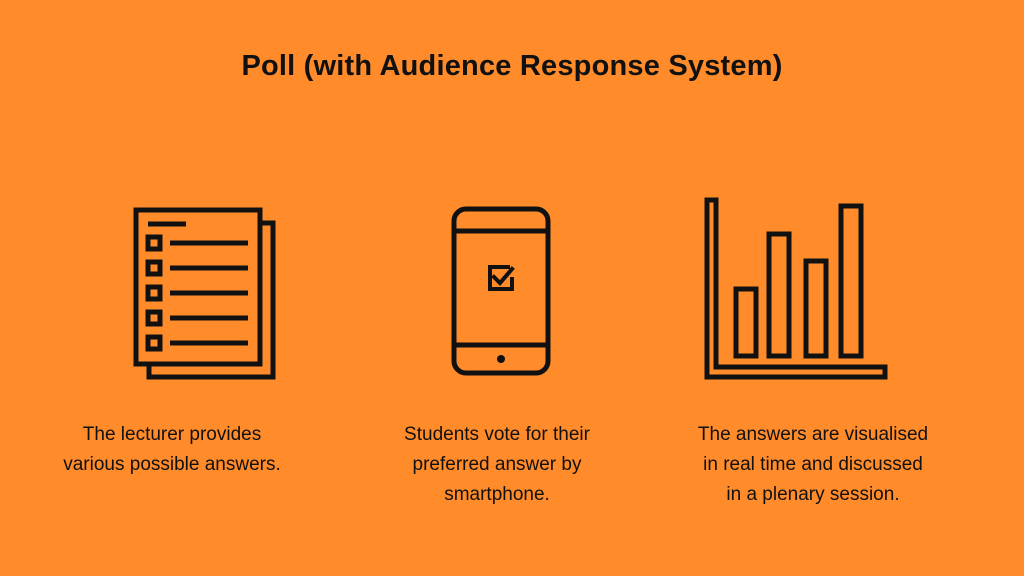  Describe the element at coordinates (512, 66) in the screenshot. I see `page-title: Poll (with Audience Response System)` at that location.